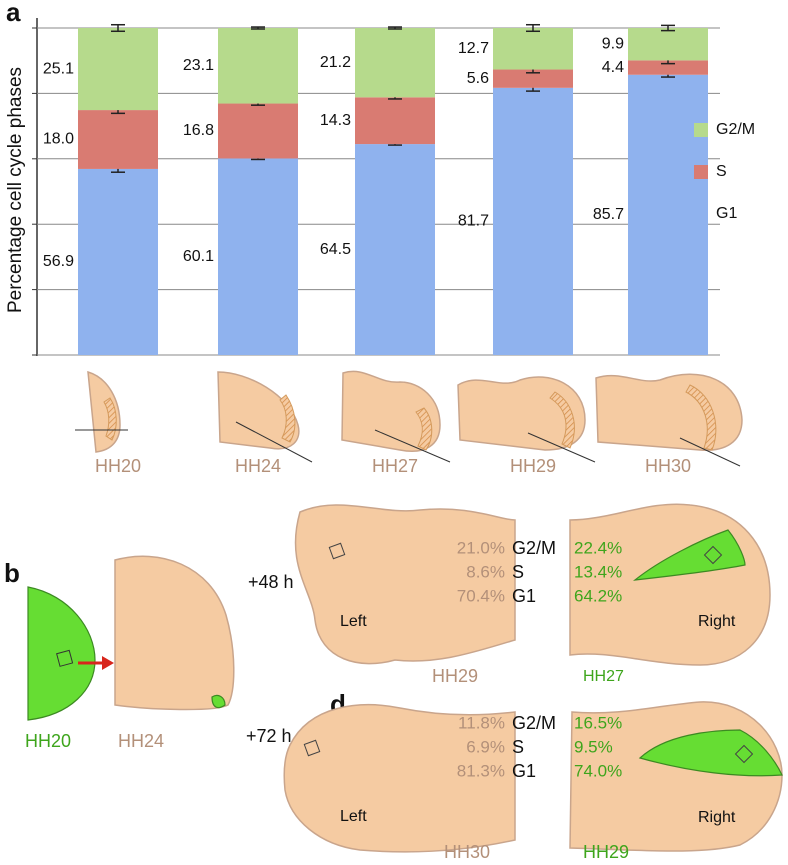 This screenshot has width=788, height=865. What do you see at coordinates (15, 190) in the screenshot?
I see `y-axis-label: Percentage cell cycle phases` at bounding box center [15, 190].